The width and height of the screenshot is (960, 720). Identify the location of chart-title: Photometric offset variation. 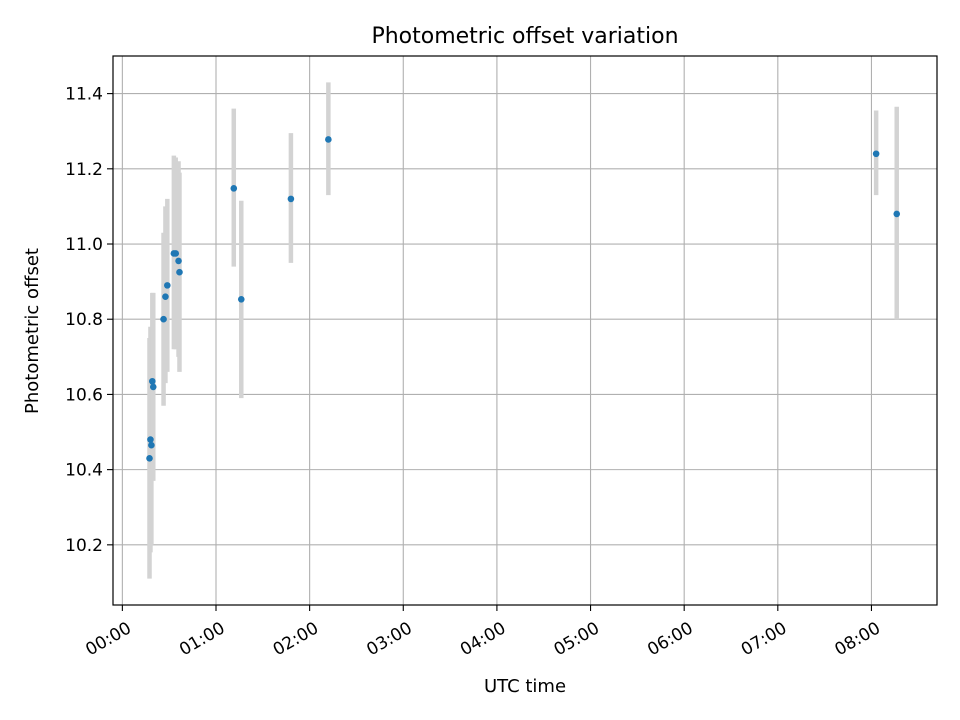
(524, 36).